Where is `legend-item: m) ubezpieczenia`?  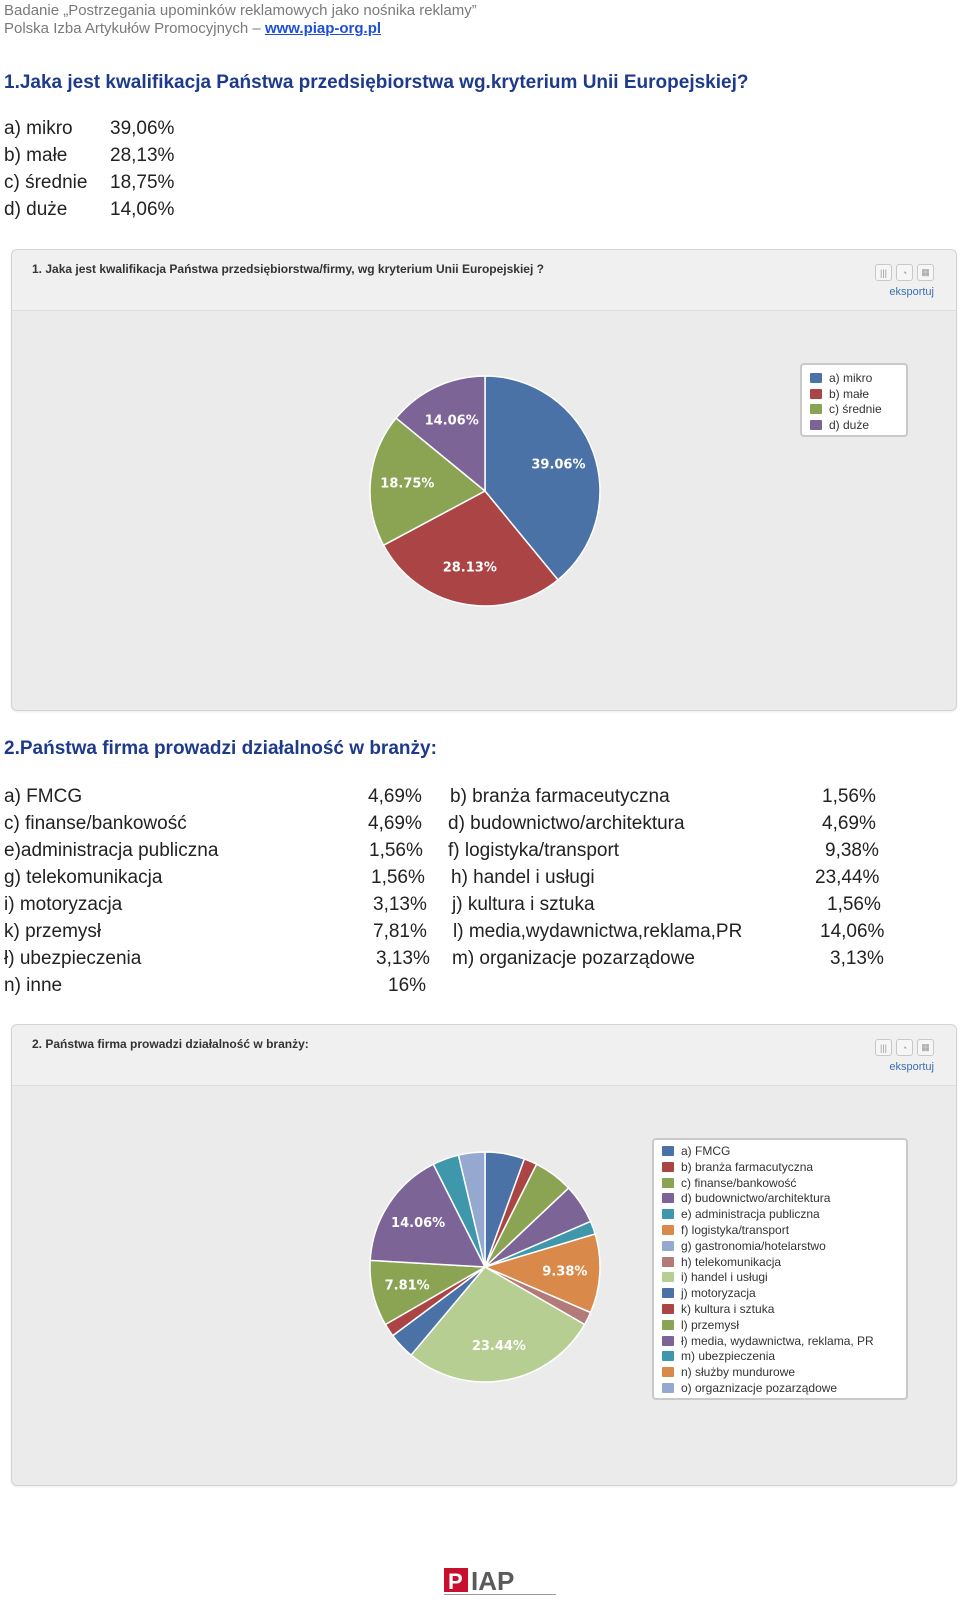 legend-item: m) ubezpieczenia is located at coordinates (718, 1356).